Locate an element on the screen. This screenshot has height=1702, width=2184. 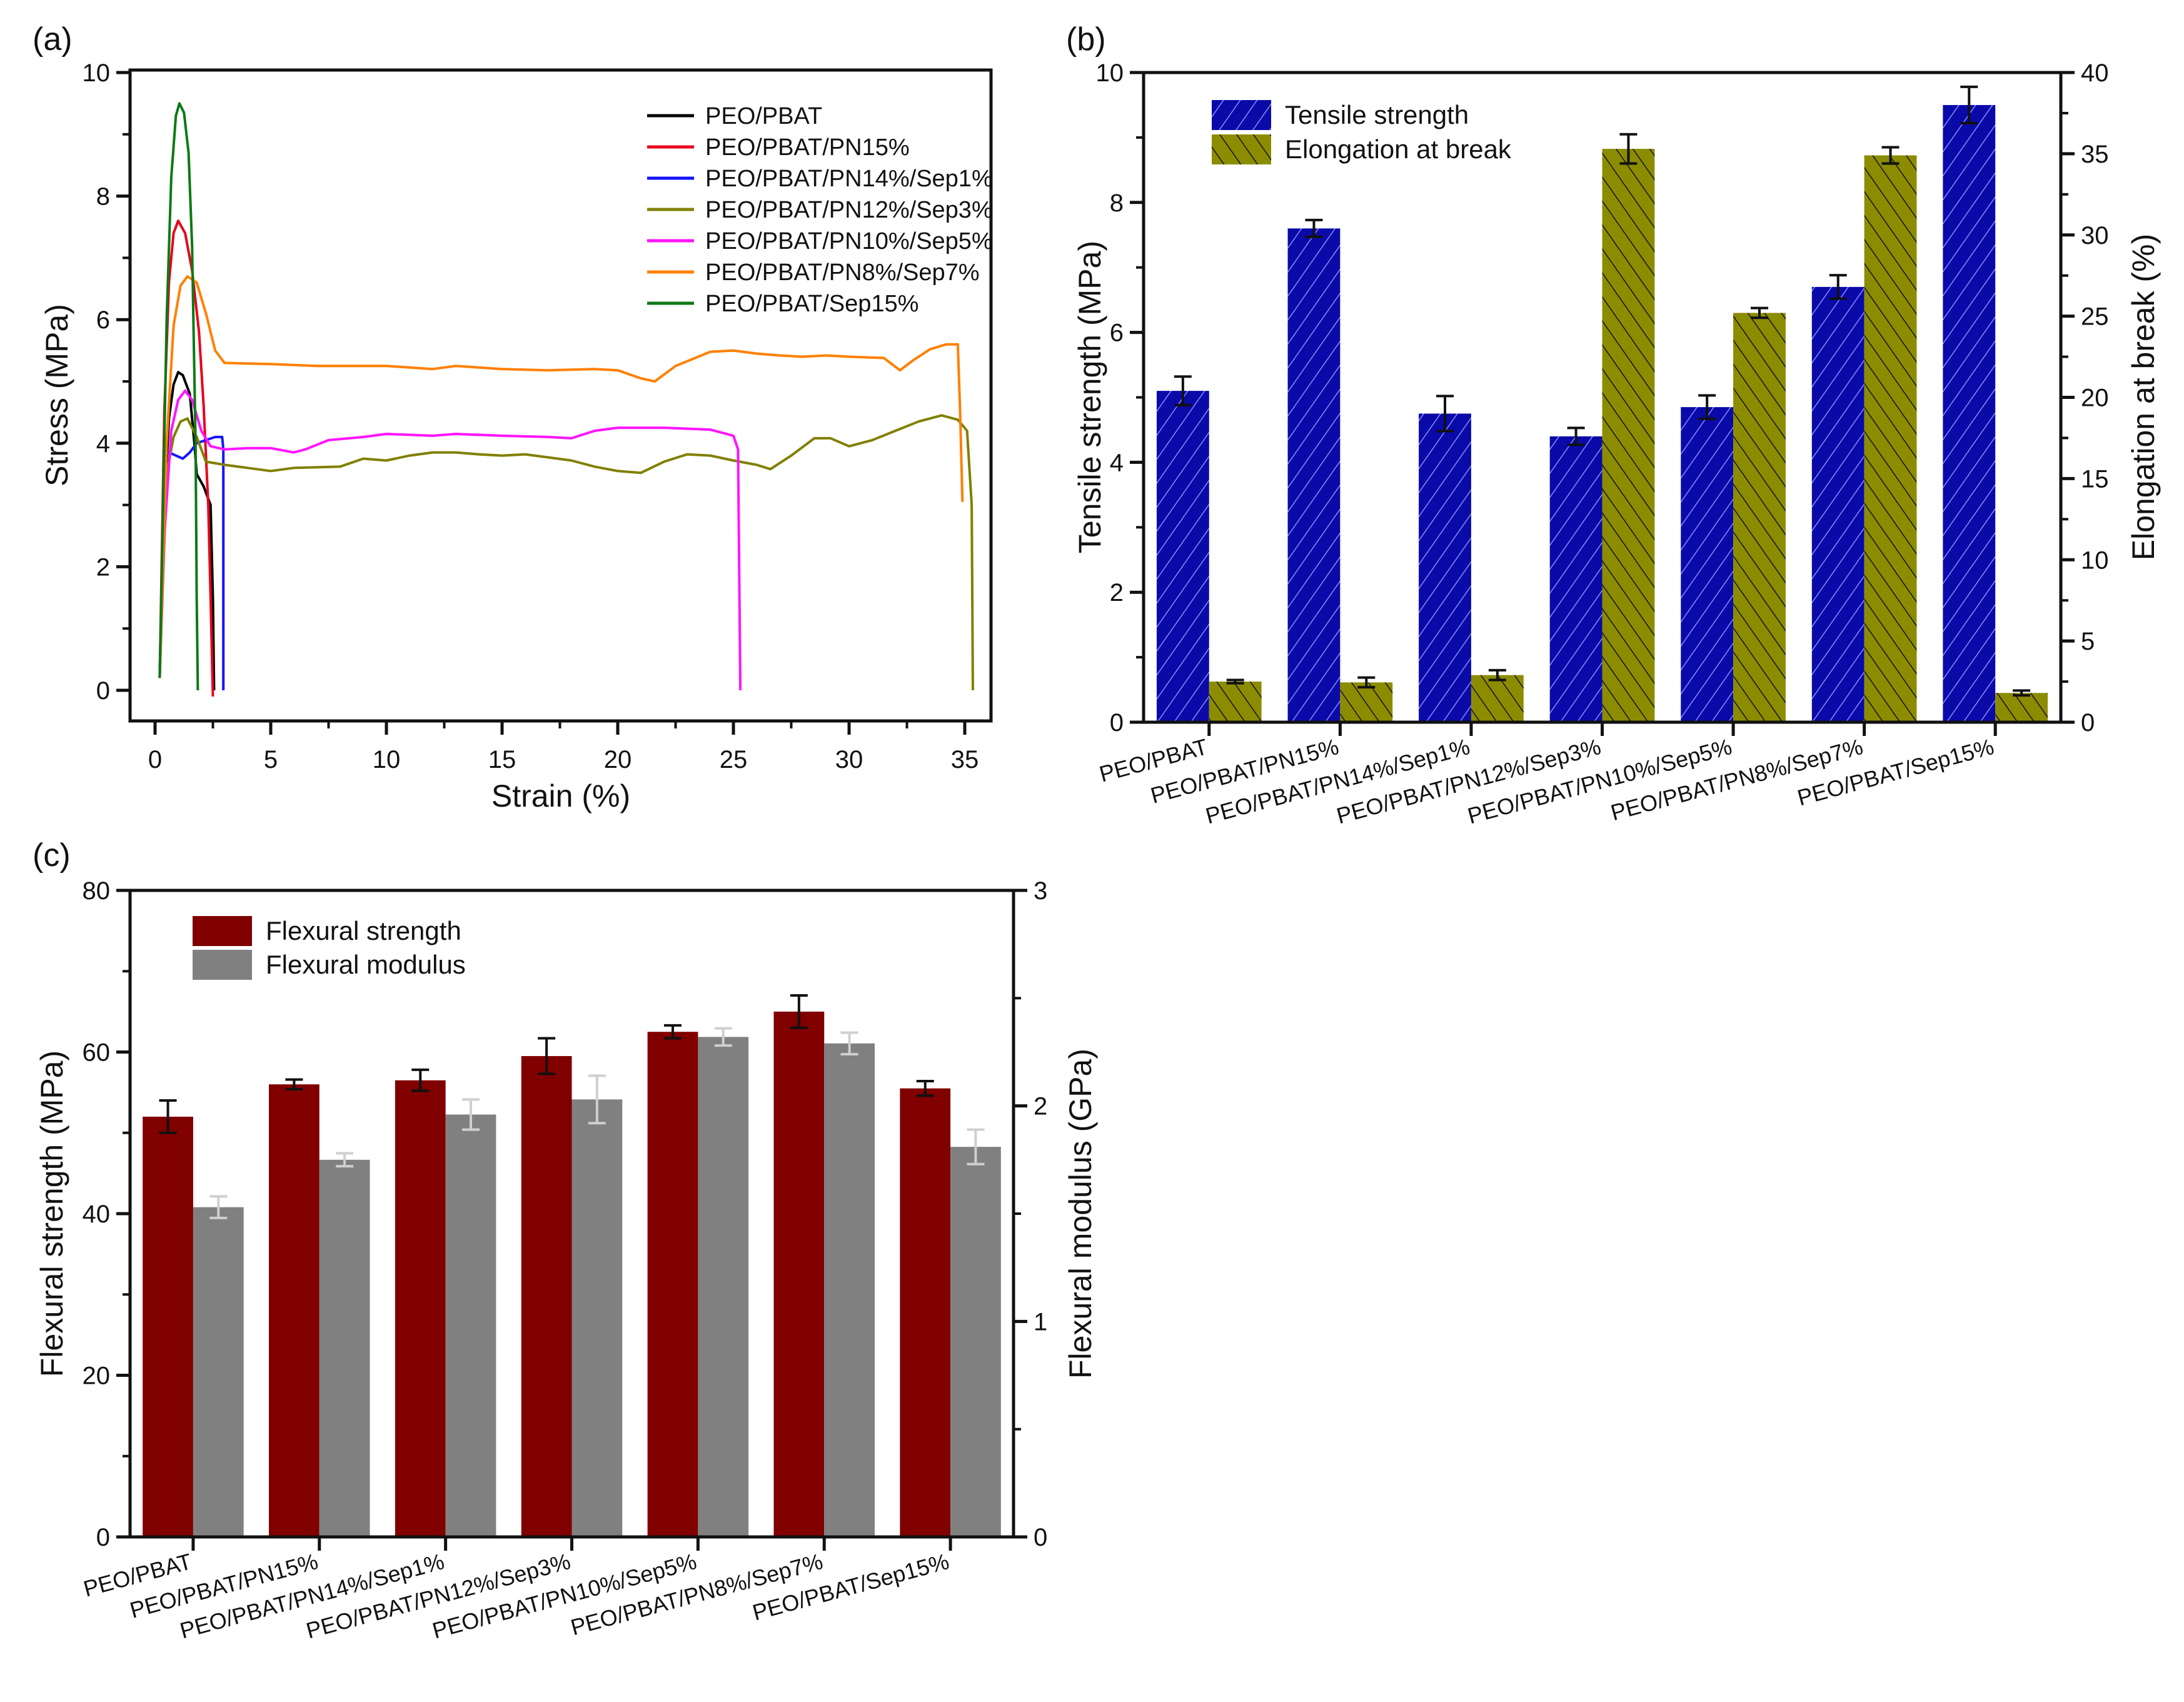
legend-label: Flexural strength is located at coordinates (363, 930).